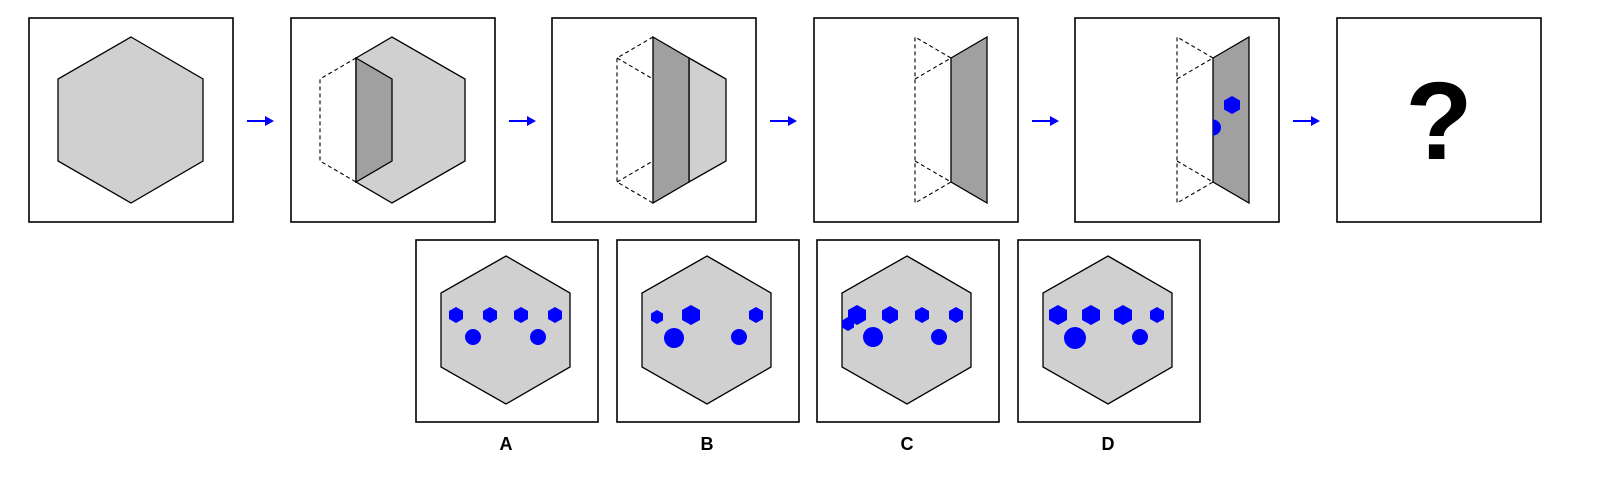  What do you see at coordinates (1231, 120) in the screenshot?
I see `step-5-folded-strip` at bounding box center [1231, 120].